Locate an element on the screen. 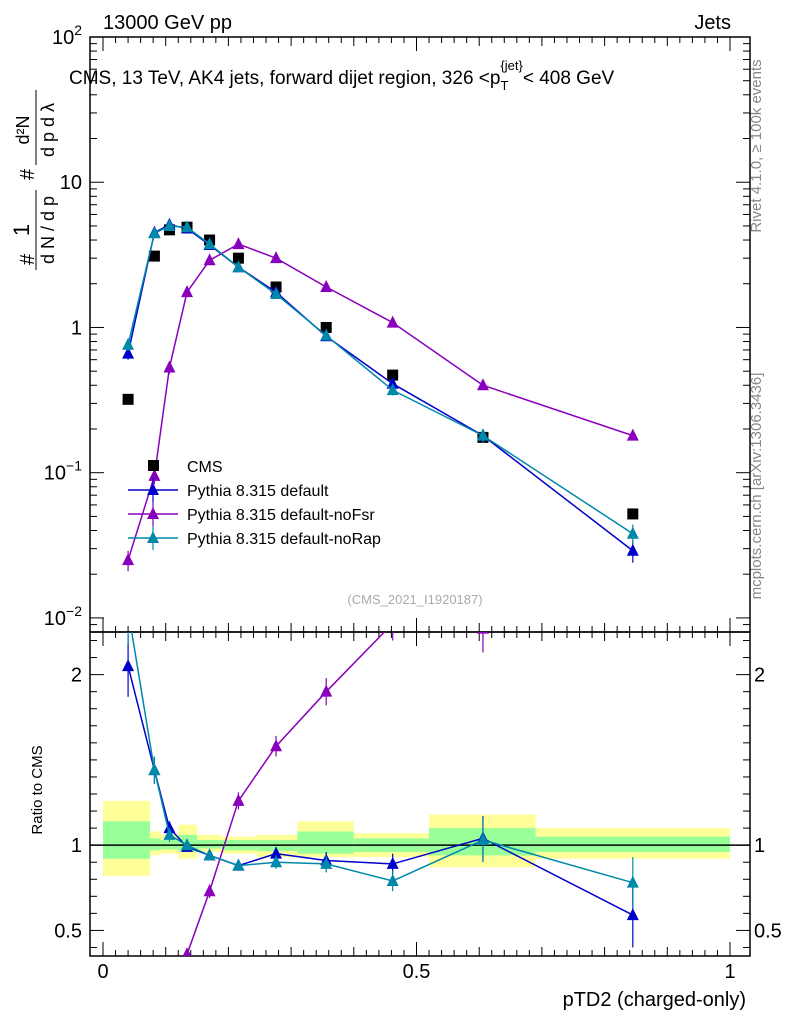 This screenshot has height=1024, width=786. header-right: Jets is located at coordinates (712, 23).